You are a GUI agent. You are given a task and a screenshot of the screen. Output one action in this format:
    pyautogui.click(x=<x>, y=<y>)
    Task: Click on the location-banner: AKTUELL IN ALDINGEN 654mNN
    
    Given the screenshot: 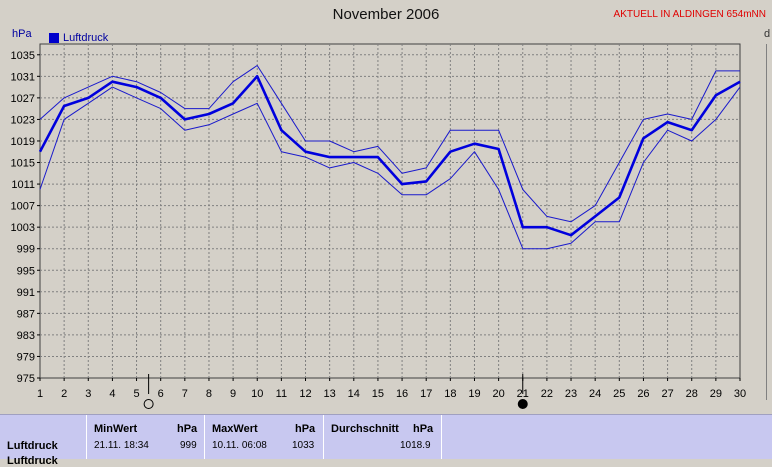 What is the action you would take?
    pyautogui.click(x=689, y=14)
    